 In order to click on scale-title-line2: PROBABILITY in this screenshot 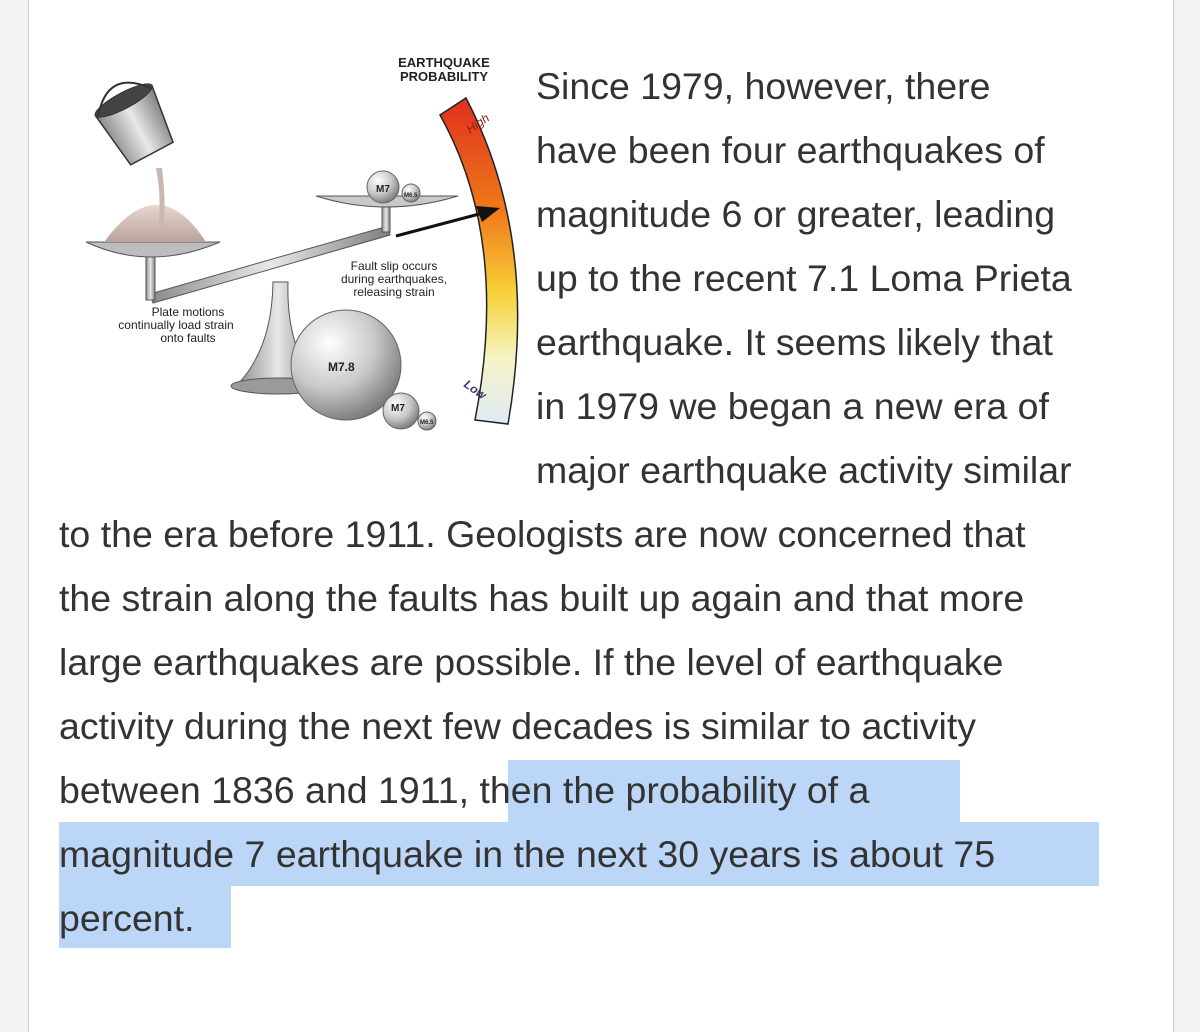, I will do `click(444, 76)`.